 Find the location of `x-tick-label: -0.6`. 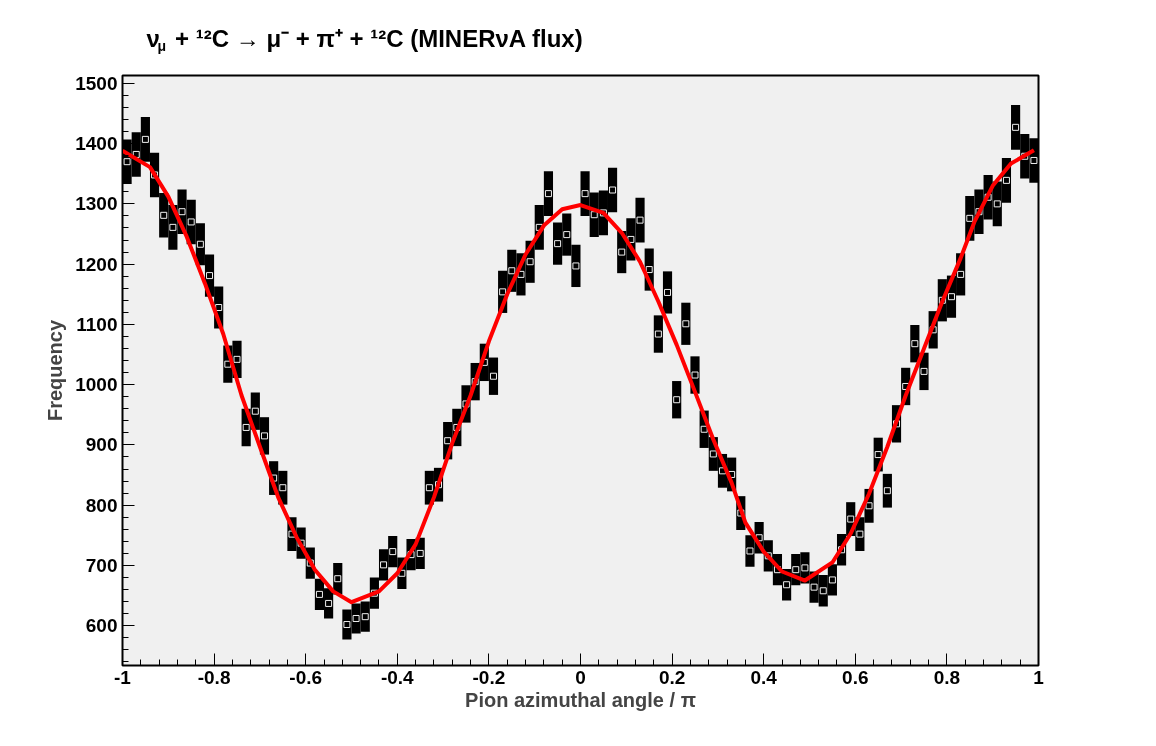

x-tick-label: -0.6 is located at coordinates (306, 677).